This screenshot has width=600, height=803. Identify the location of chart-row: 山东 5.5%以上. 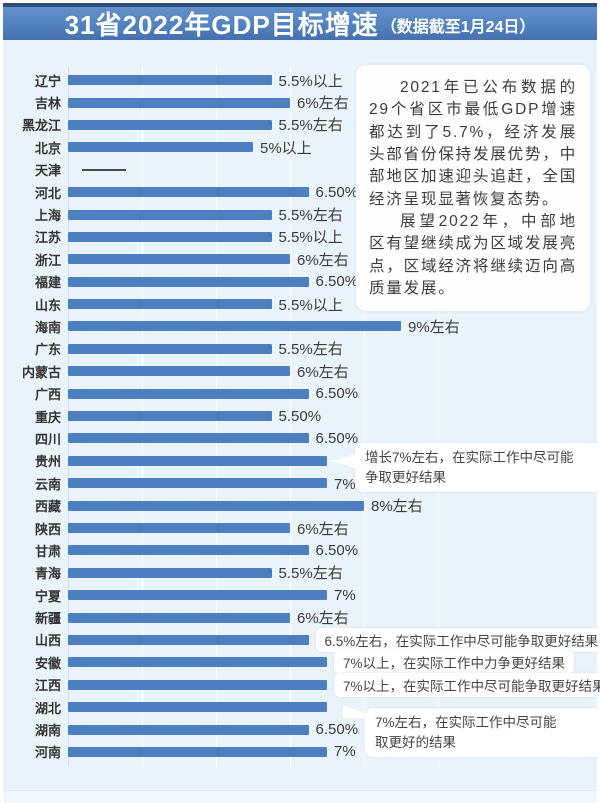
(303, 304).